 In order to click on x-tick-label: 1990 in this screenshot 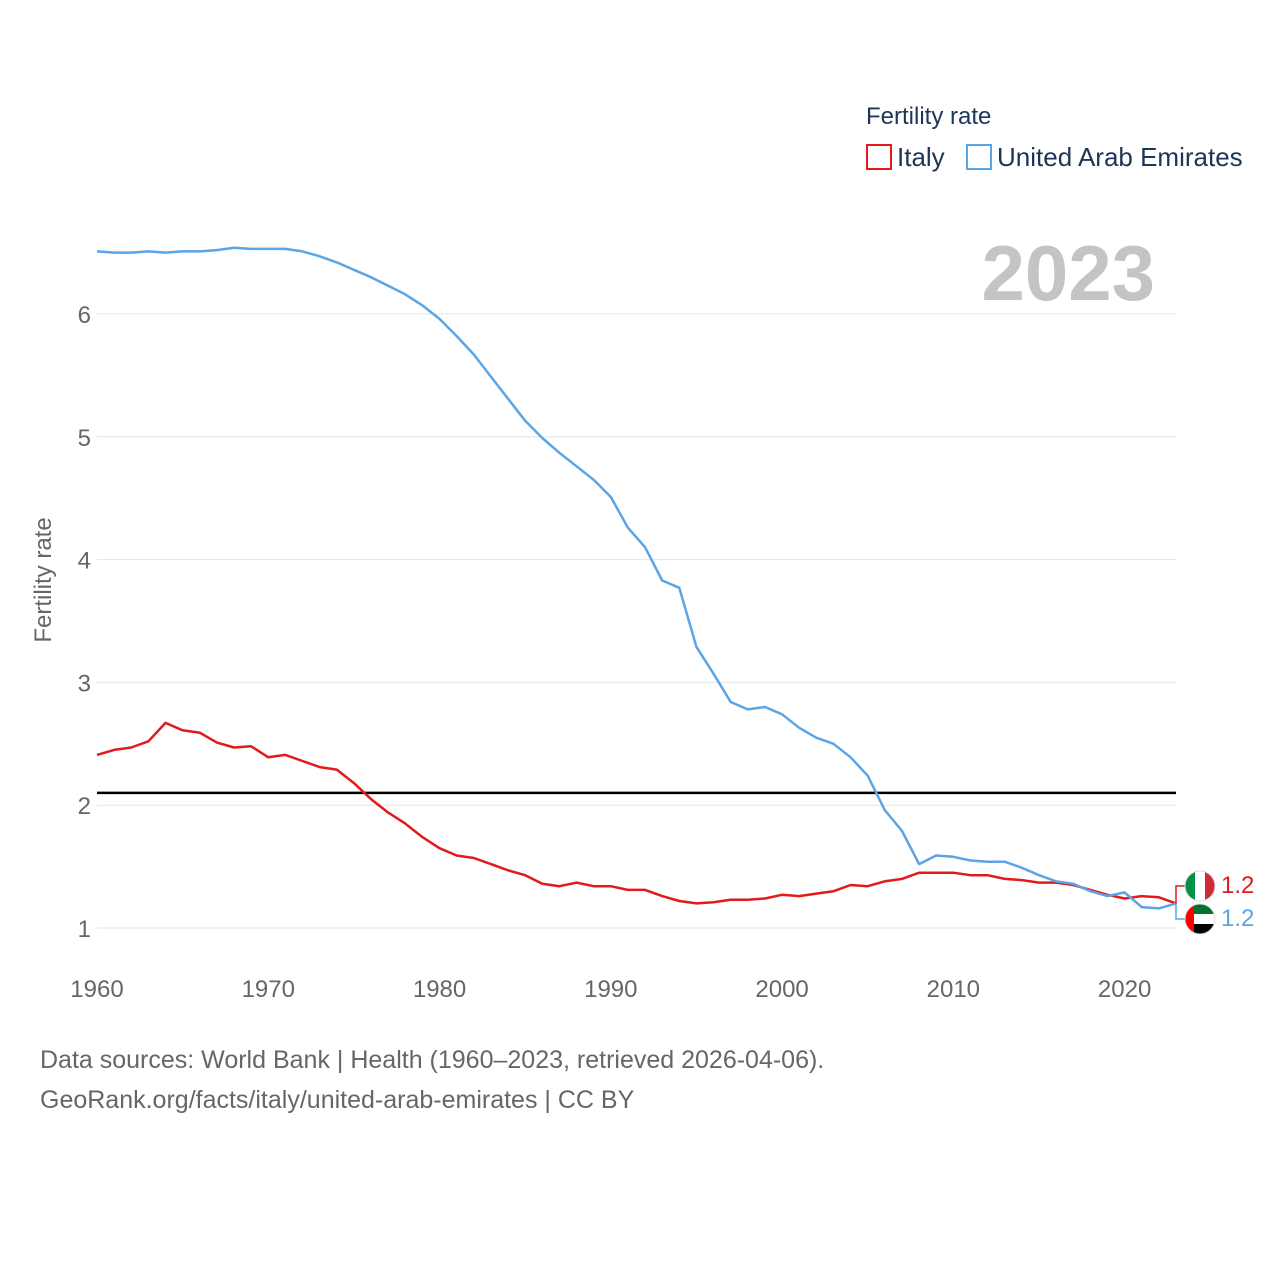, I will do `click(610, 989)`.